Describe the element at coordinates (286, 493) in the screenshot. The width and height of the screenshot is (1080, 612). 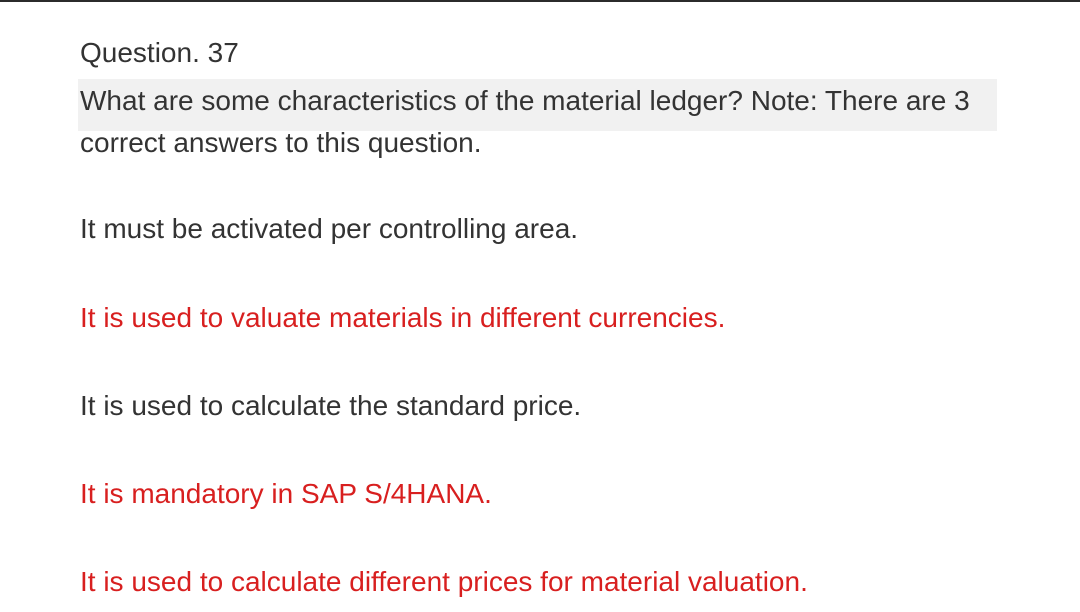
I see `answer-option-4-correct: It is mandatory in SAP S/4HANA.` at that location.